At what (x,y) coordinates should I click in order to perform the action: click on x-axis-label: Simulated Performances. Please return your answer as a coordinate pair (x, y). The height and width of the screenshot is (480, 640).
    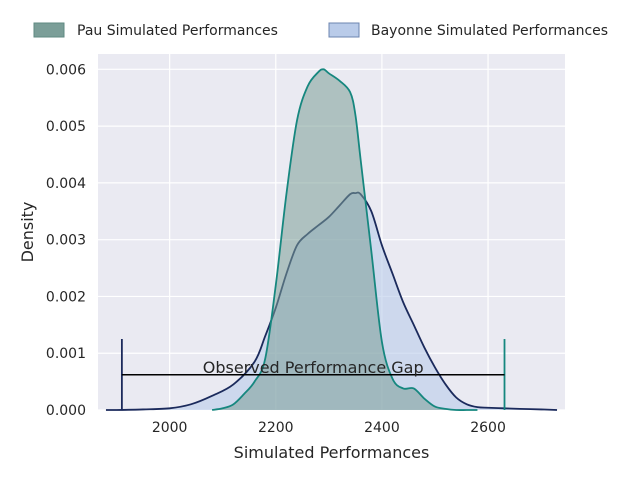
    Looking at the image, I should click on (332, 452).